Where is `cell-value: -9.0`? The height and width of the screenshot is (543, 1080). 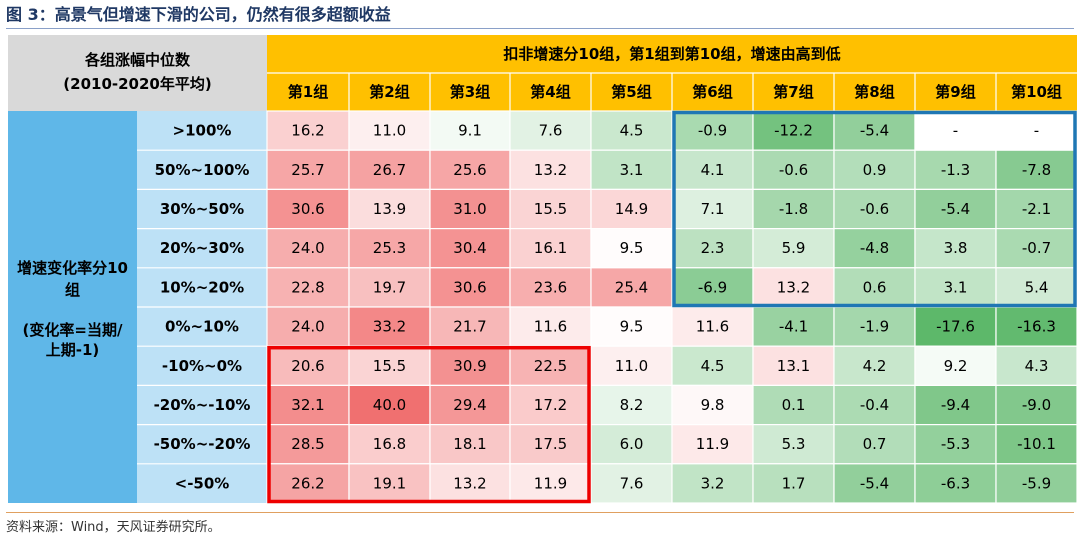 cell-value: -9.0 is located at coordinates (1036, 405).